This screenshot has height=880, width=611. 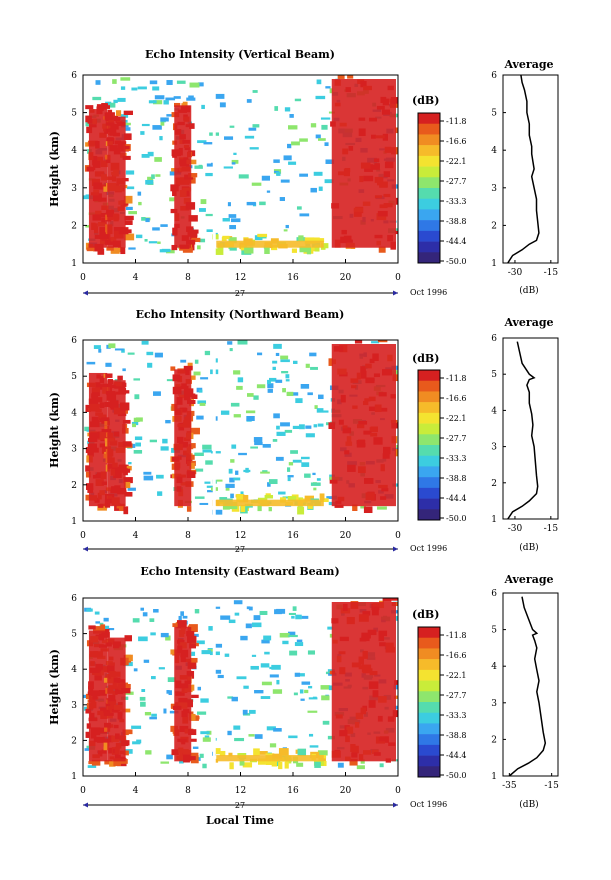 What do you see at coordinates (494, 777) in the screenshot?
I see `average-y-tick-label: 1` at bounding box center [494, 777].